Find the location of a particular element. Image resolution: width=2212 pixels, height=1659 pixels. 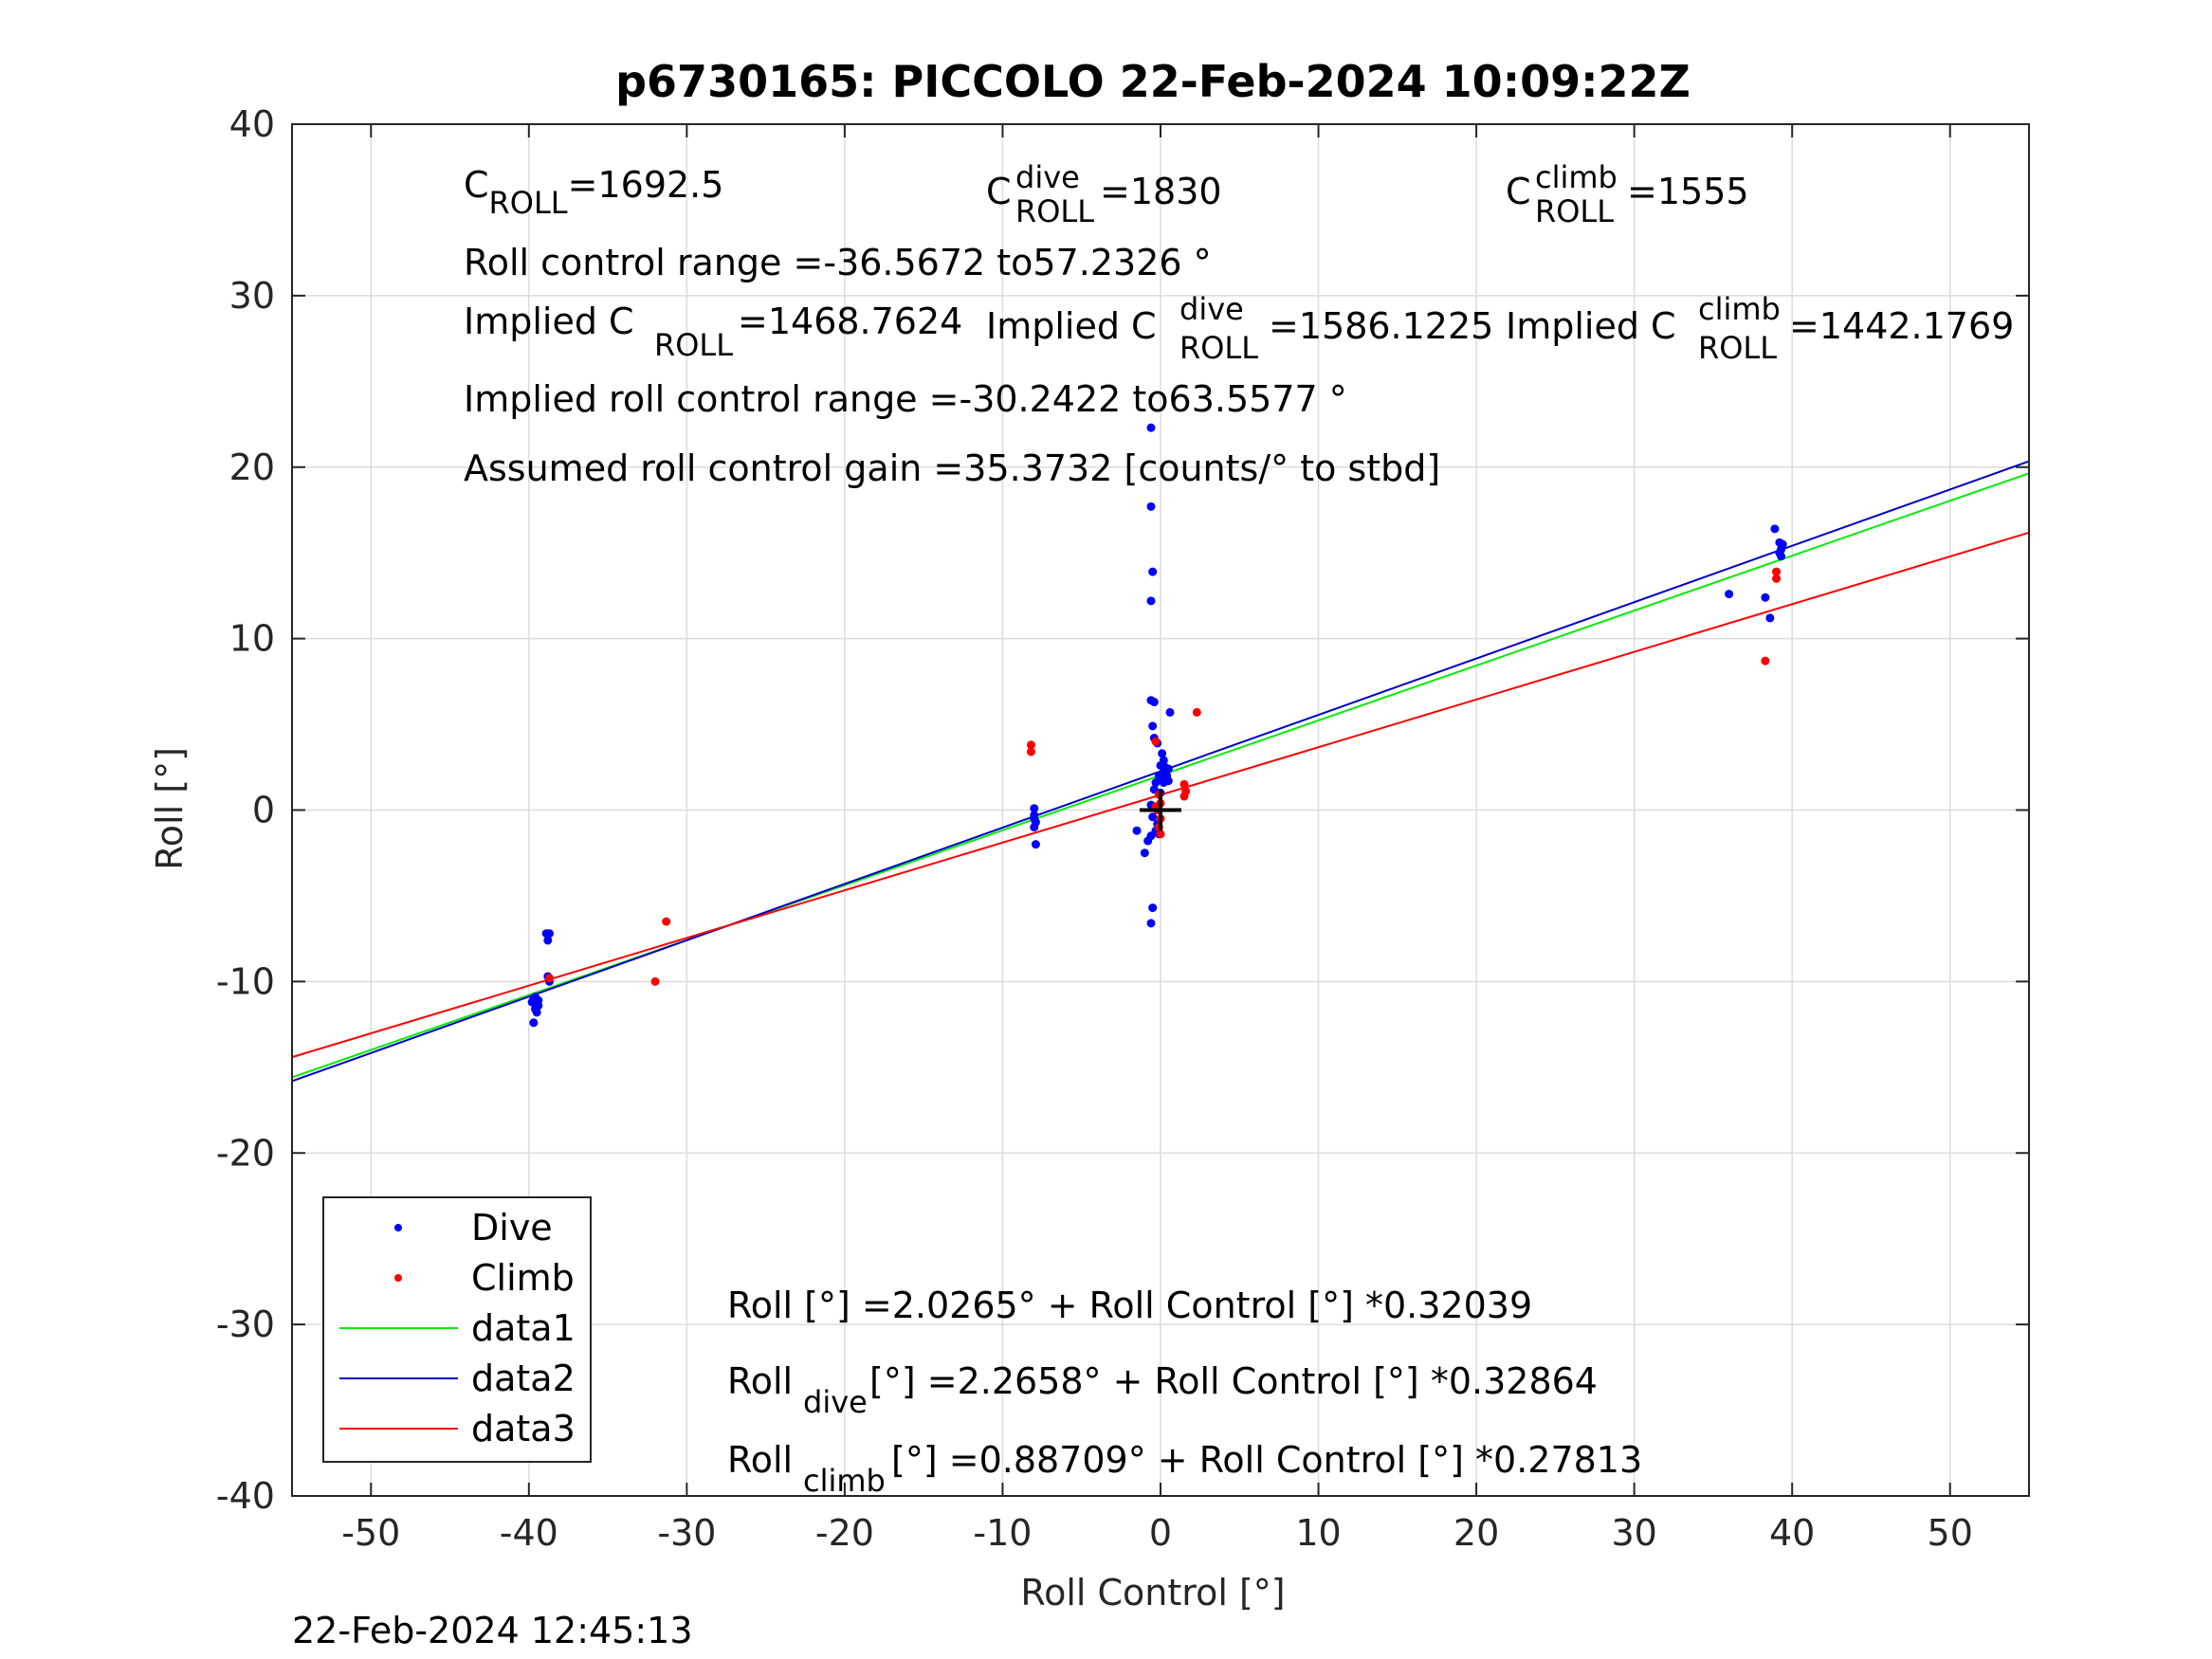

x-tick-label: -10 is located at coordinates (1002, 1533).